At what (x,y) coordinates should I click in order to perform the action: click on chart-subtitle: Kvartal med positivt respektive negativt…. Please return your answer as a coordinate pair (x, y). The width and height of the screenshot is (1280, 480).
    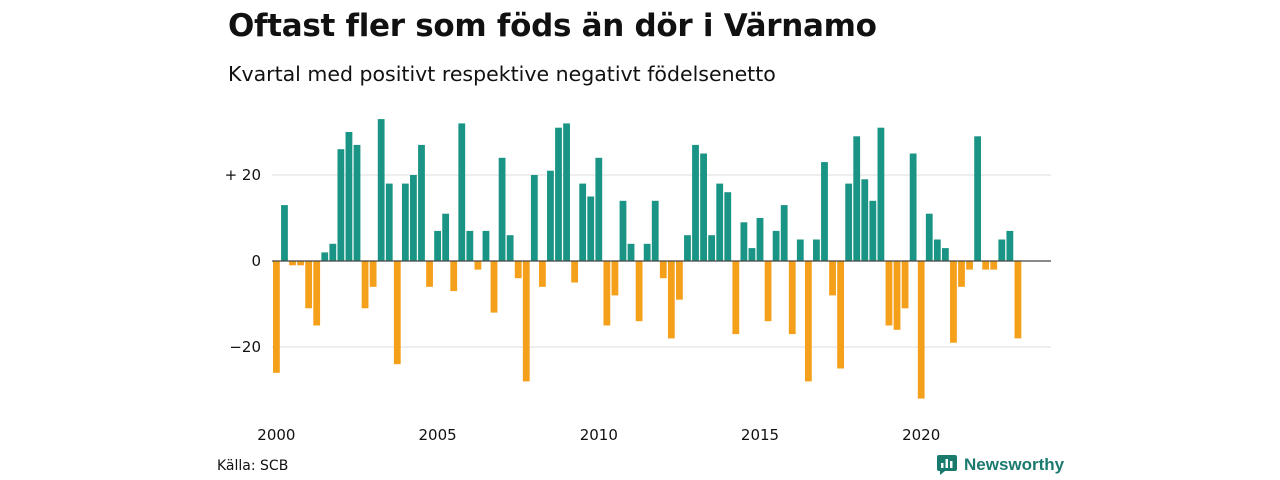
    Looking at the image, I should click on (502, 74).